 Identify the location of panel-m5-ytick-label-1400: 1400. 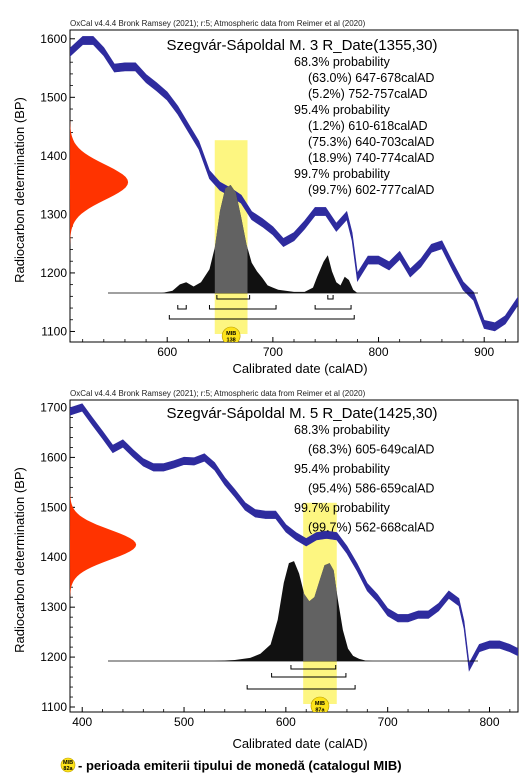
(53, 557).